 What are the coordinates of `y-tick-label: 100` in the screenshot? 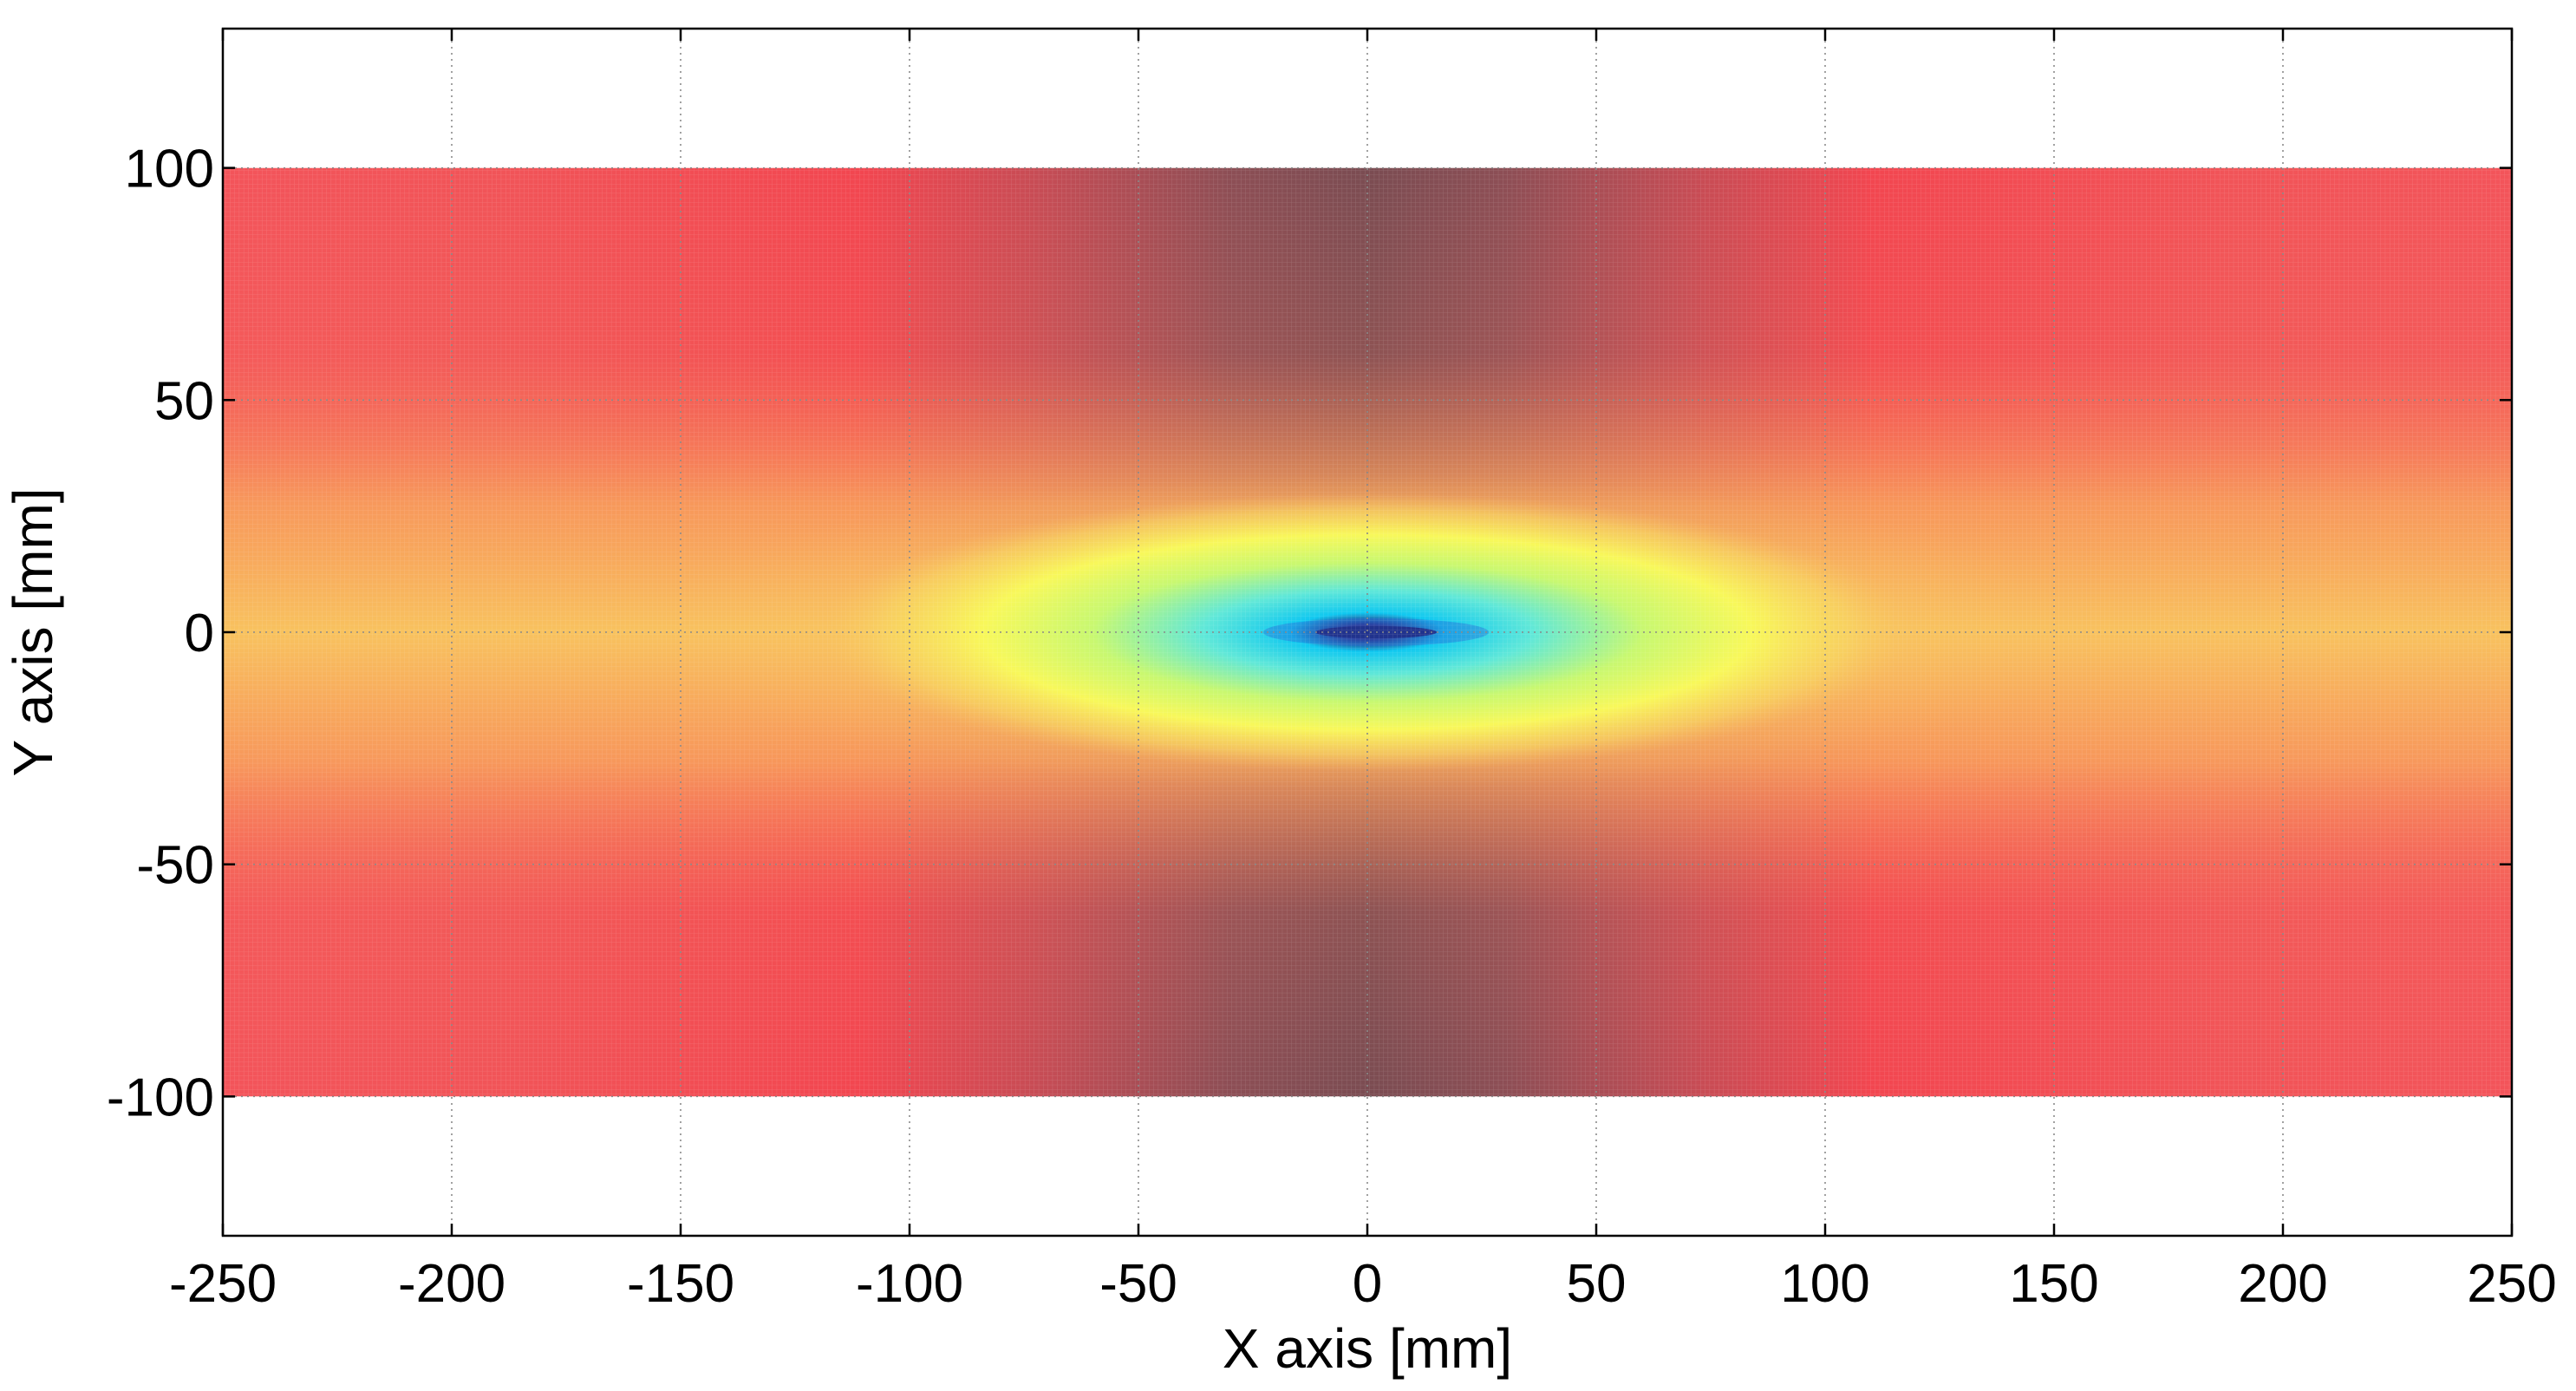 It's located at (169, 169).